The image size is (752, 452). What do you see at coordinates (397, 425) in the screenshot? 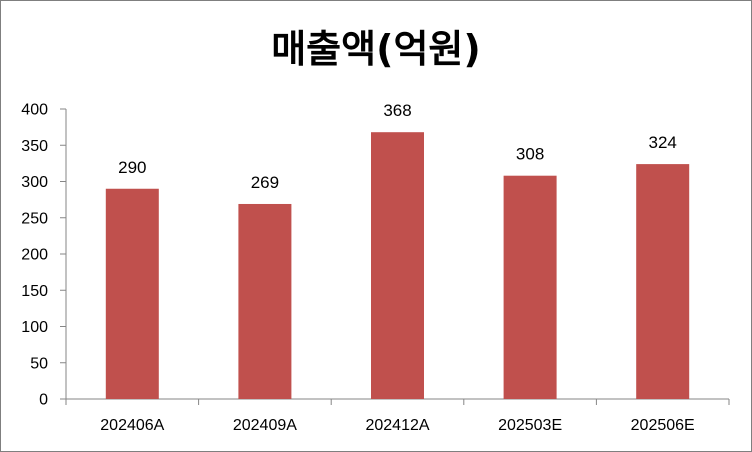
I see `x-tick-label: 202412A` at bounding box center [397, 425].